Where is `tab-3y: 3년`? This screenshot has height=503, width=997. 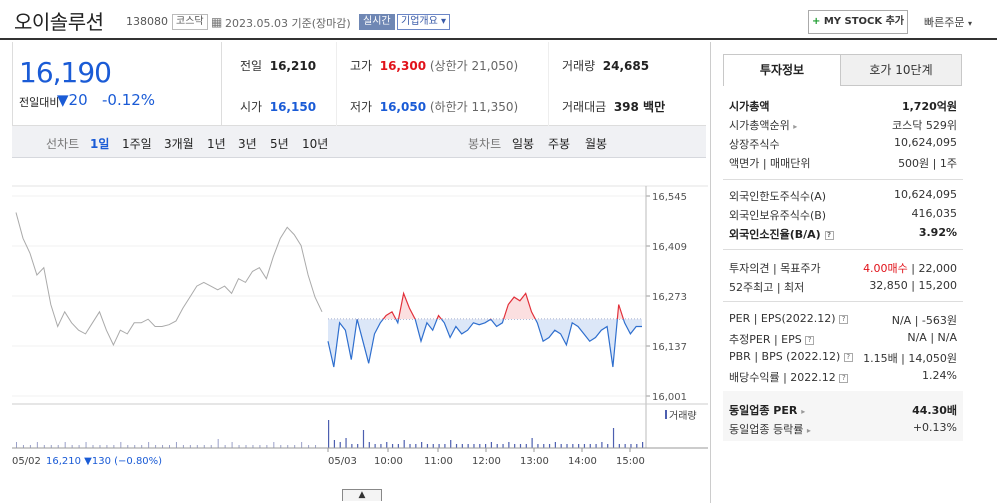
tab-3y: 3년 is located at coordinates (247, 144).